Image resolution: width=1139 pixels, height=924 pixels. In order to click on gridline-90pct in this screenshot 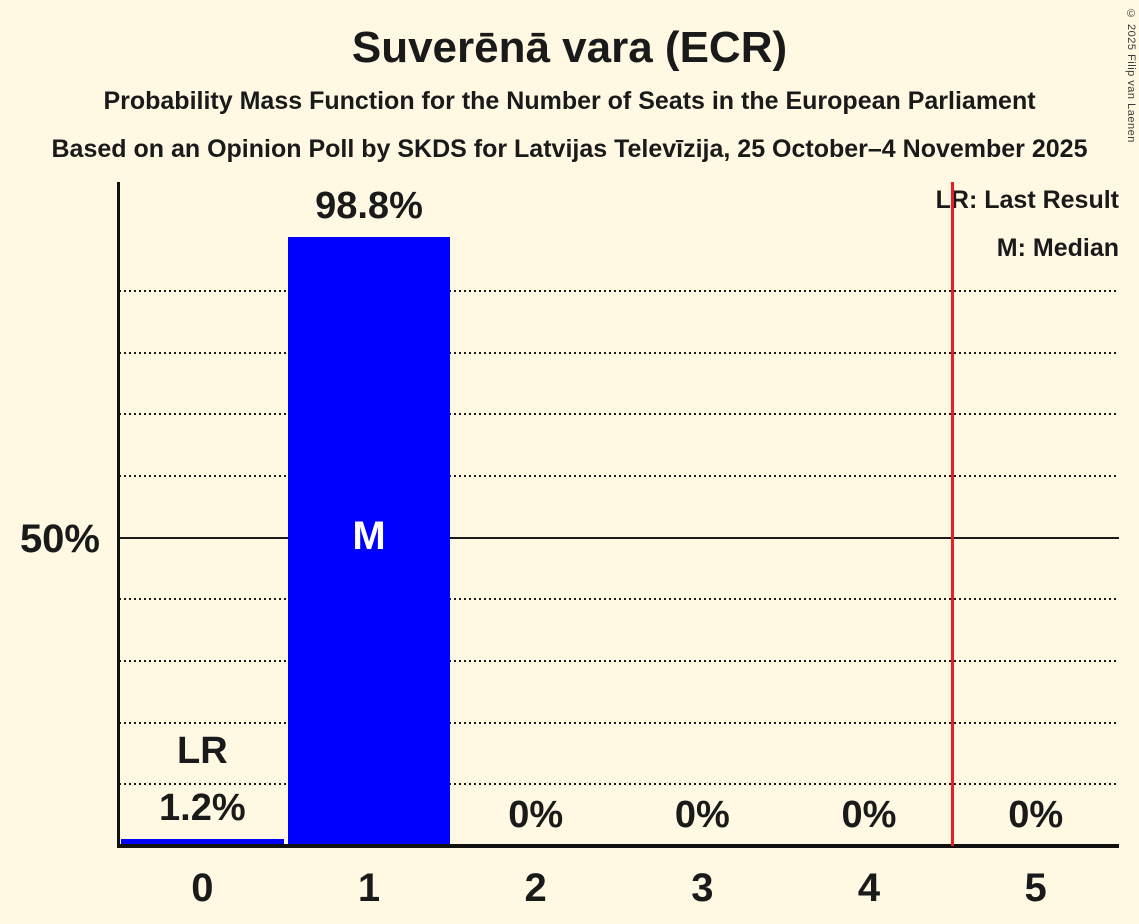, I will do `click(619, 291)`.